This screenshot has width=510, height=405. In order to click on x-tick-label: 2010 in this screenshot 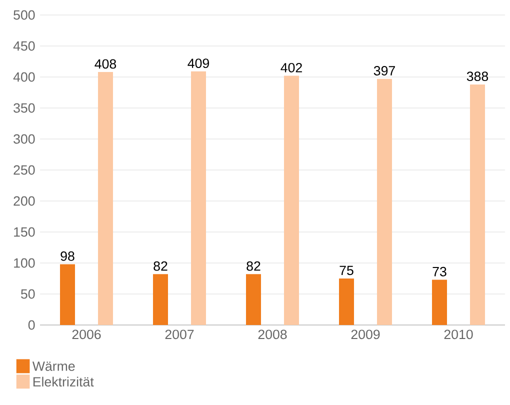, I will do `click(458, 335)`.